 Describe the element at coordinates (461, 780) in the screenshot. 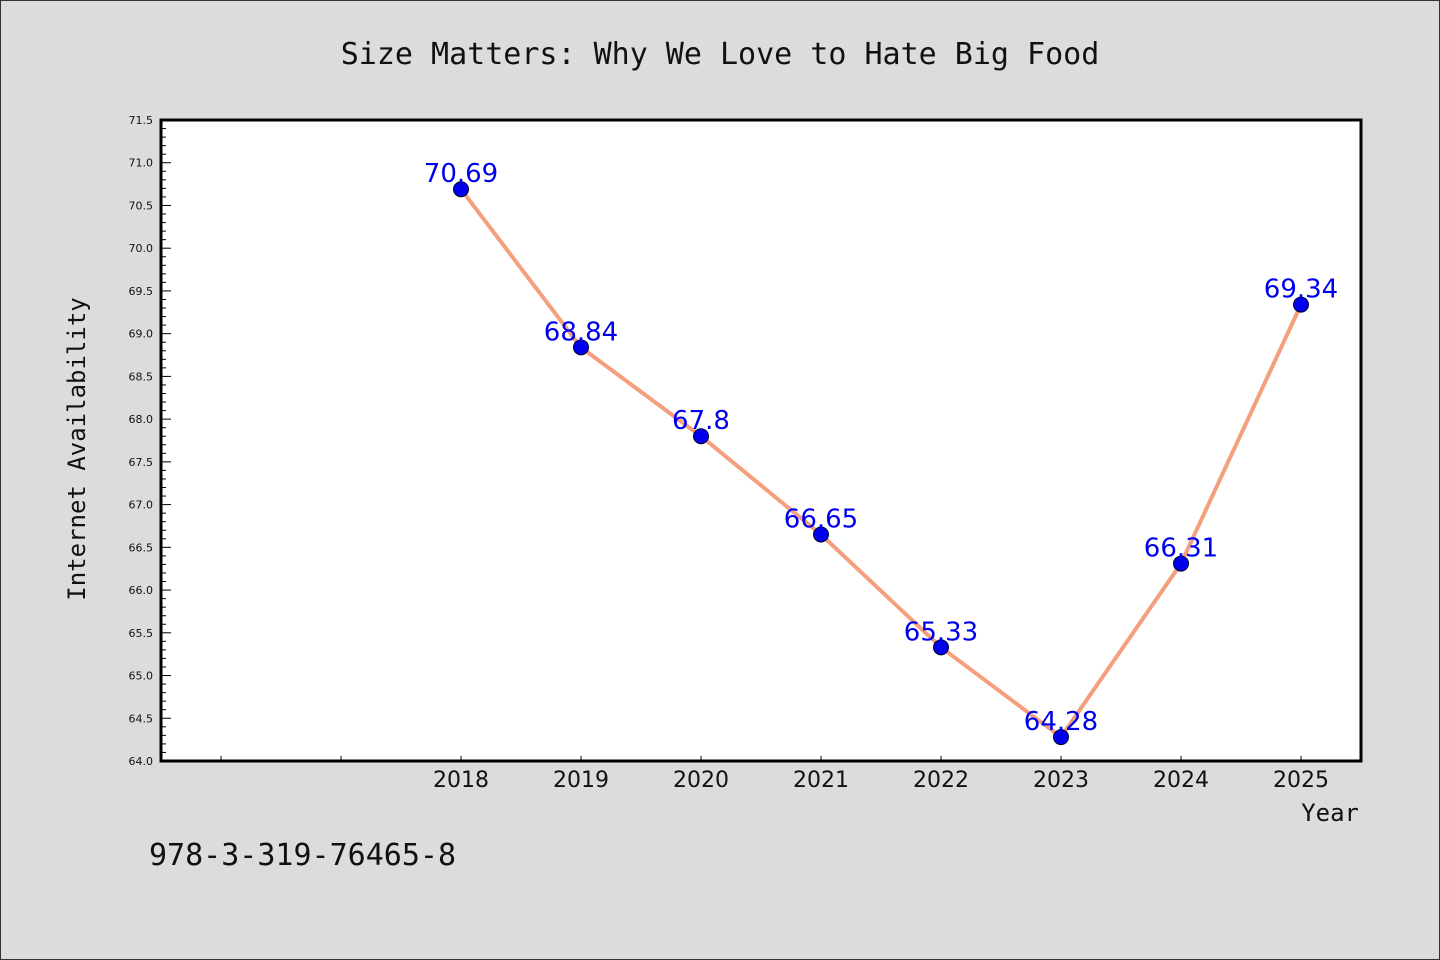

I see `x-tick-label: 2018` at that location.